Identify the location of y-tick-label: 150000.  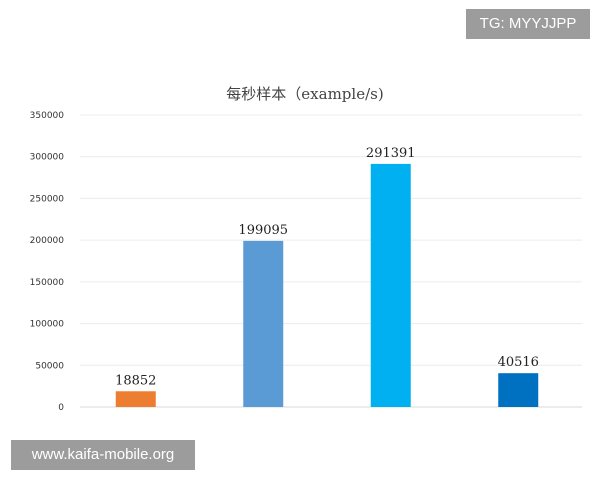
(47, 283).